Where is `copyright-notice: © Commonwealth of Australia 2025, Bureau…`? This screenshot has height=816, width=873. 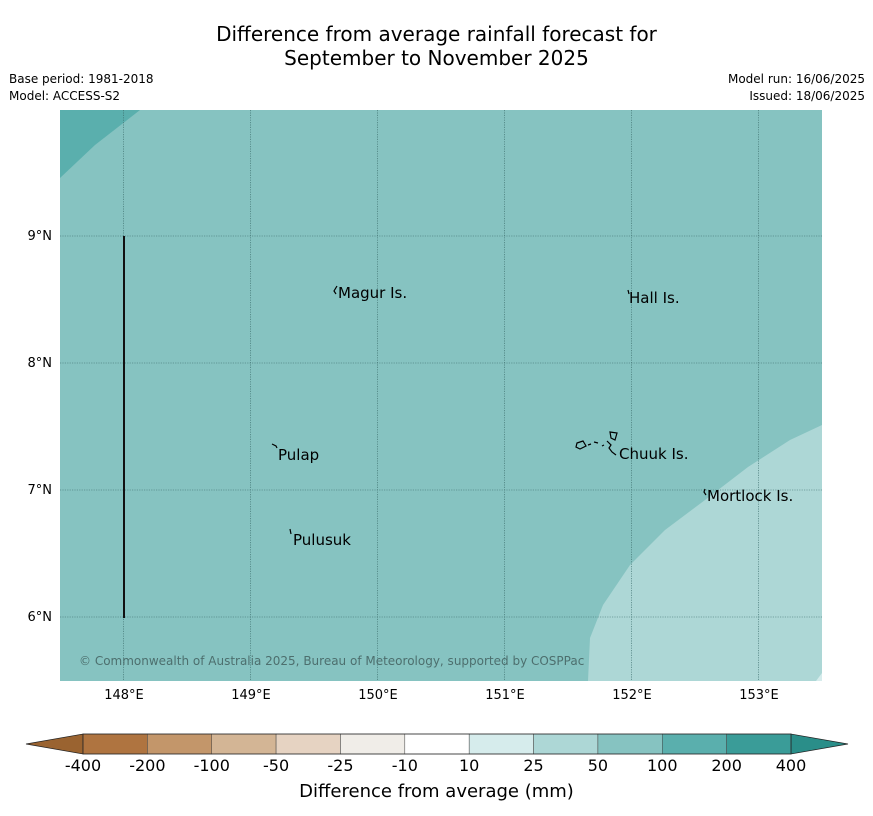
copyright-notice: © Commonwealth of Australia 2025, Bureau… is located at coordinates (331, 661).